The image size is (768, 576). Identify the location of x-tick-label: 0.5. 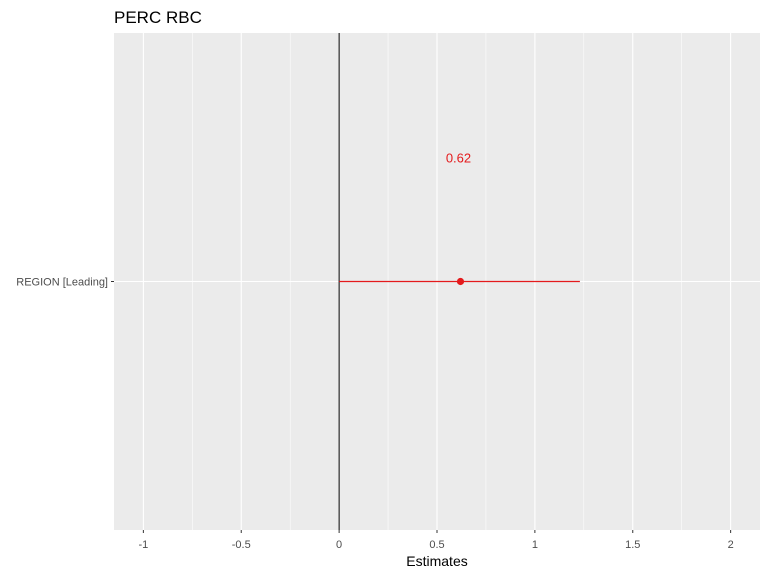
(436, 545).